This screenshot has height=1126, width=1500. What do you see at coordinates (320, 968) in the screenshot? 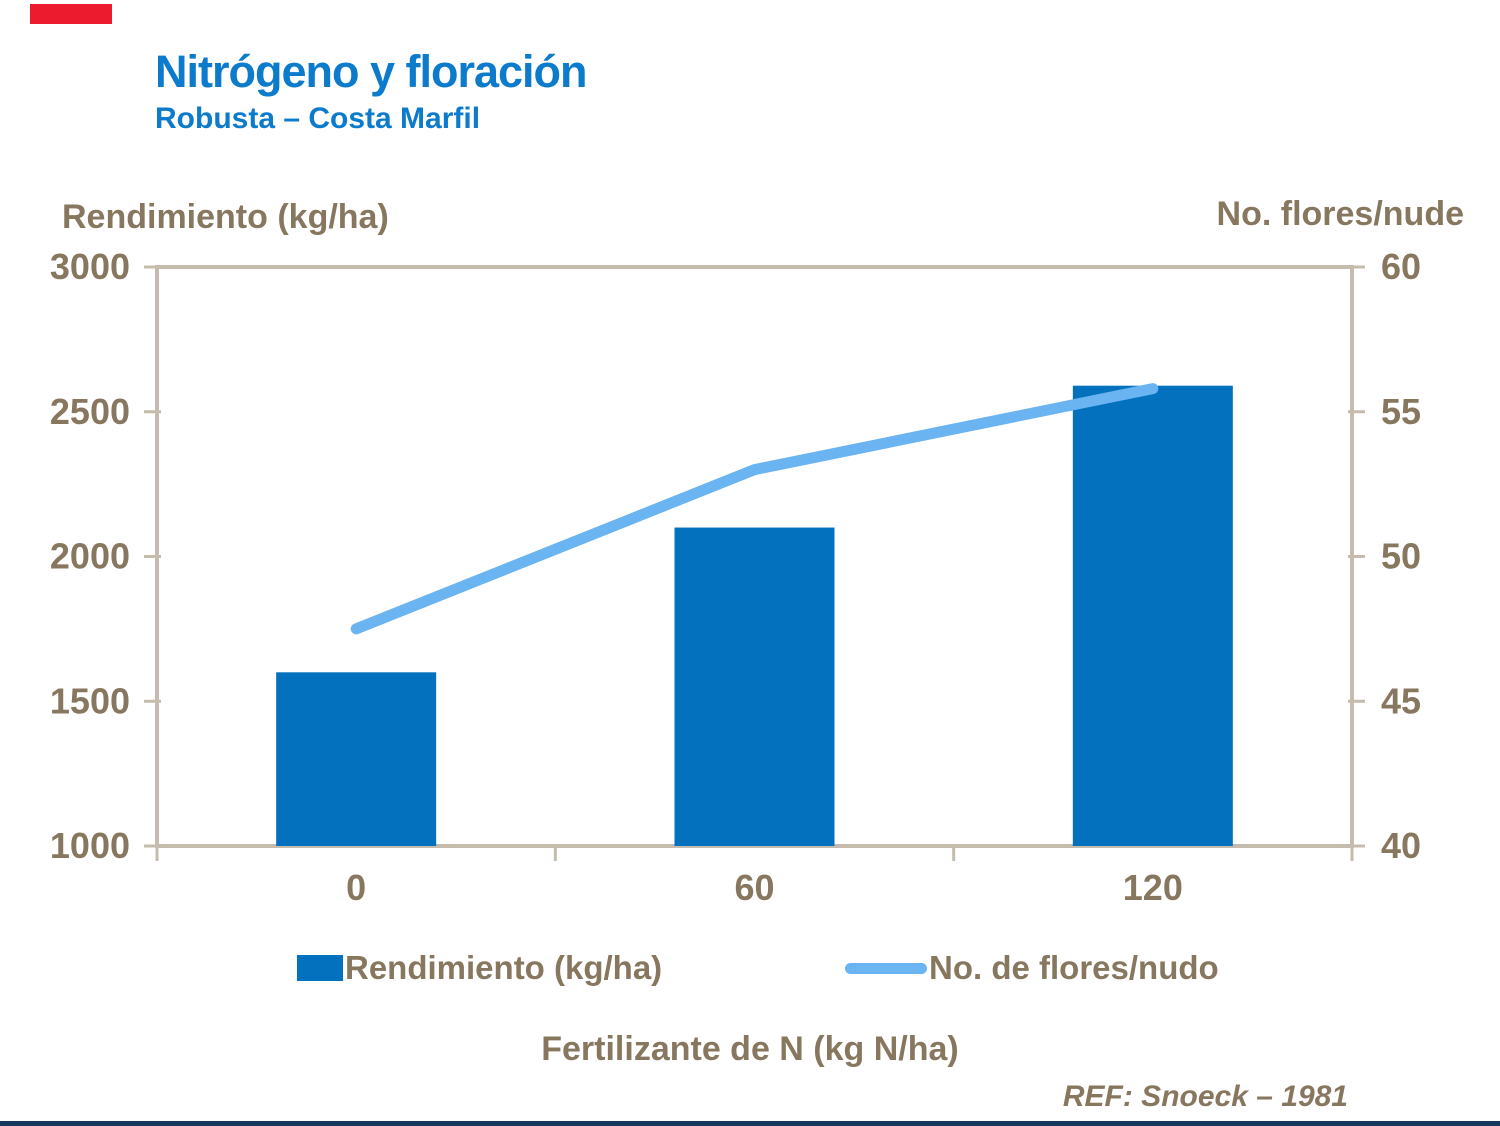
I see `bar-series-swatch-icon` at bounding box center [320, 968].